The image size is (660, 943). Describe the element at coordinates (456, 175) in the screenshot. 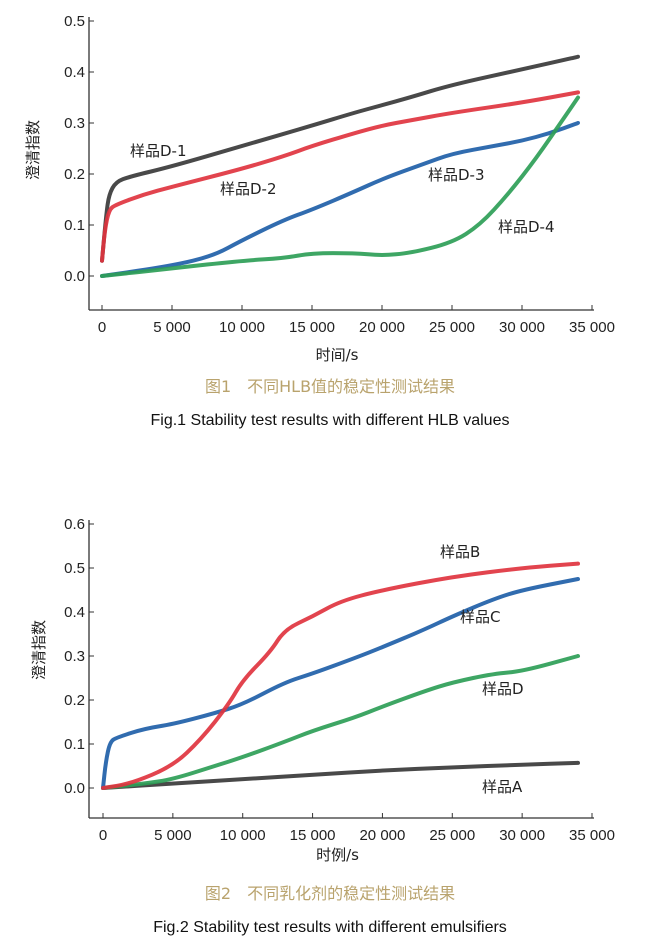

I see `series-label: 样品D-3` at that location.